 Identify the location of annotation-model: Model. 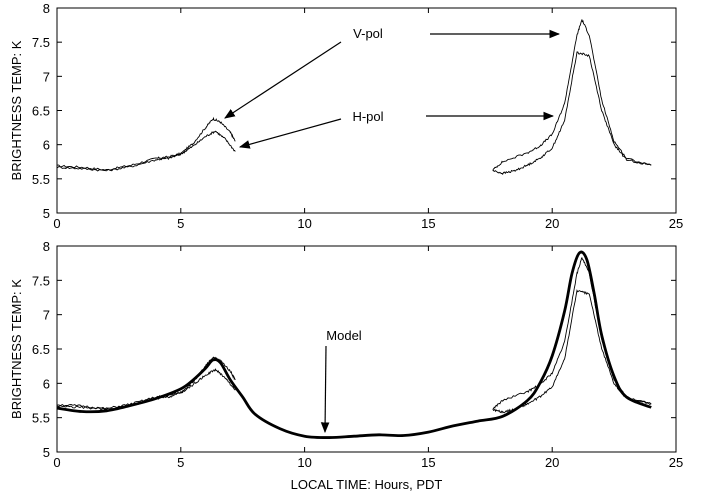
(344, 335).